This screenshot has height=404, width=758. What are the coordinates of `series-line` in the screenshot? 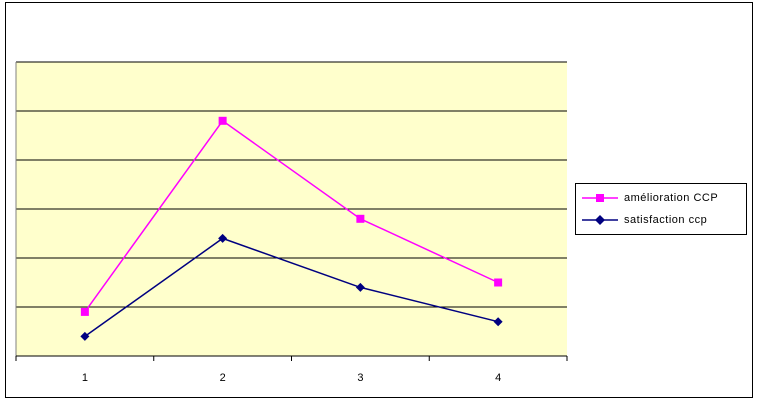 It's located at (291, 287).